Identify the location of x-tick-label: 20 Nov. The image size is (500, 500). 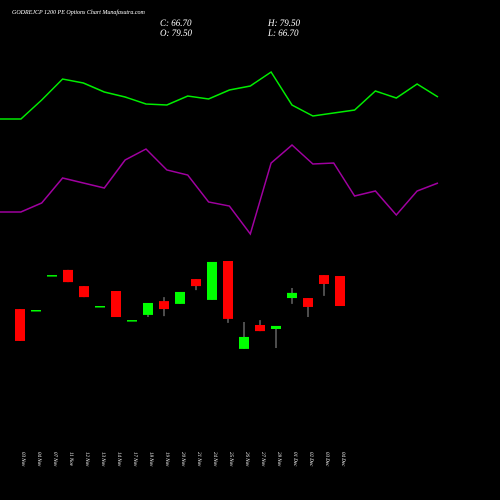
(182, 459).